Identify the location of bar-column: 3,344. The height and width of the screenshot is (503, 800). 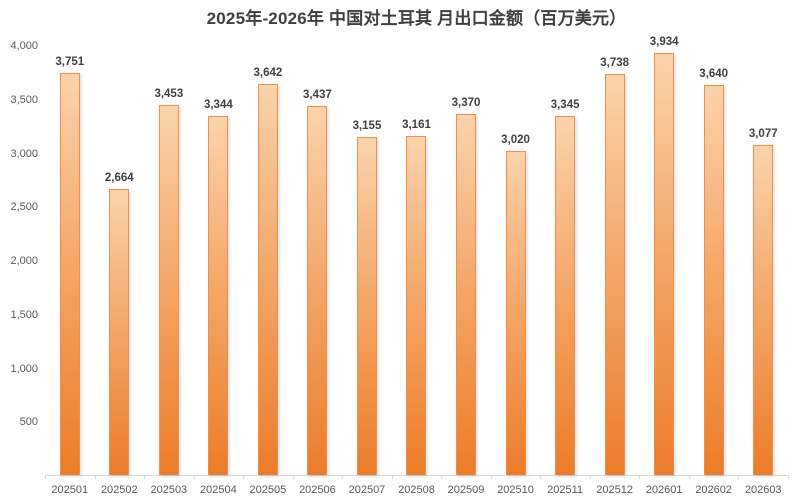
(219, 260).